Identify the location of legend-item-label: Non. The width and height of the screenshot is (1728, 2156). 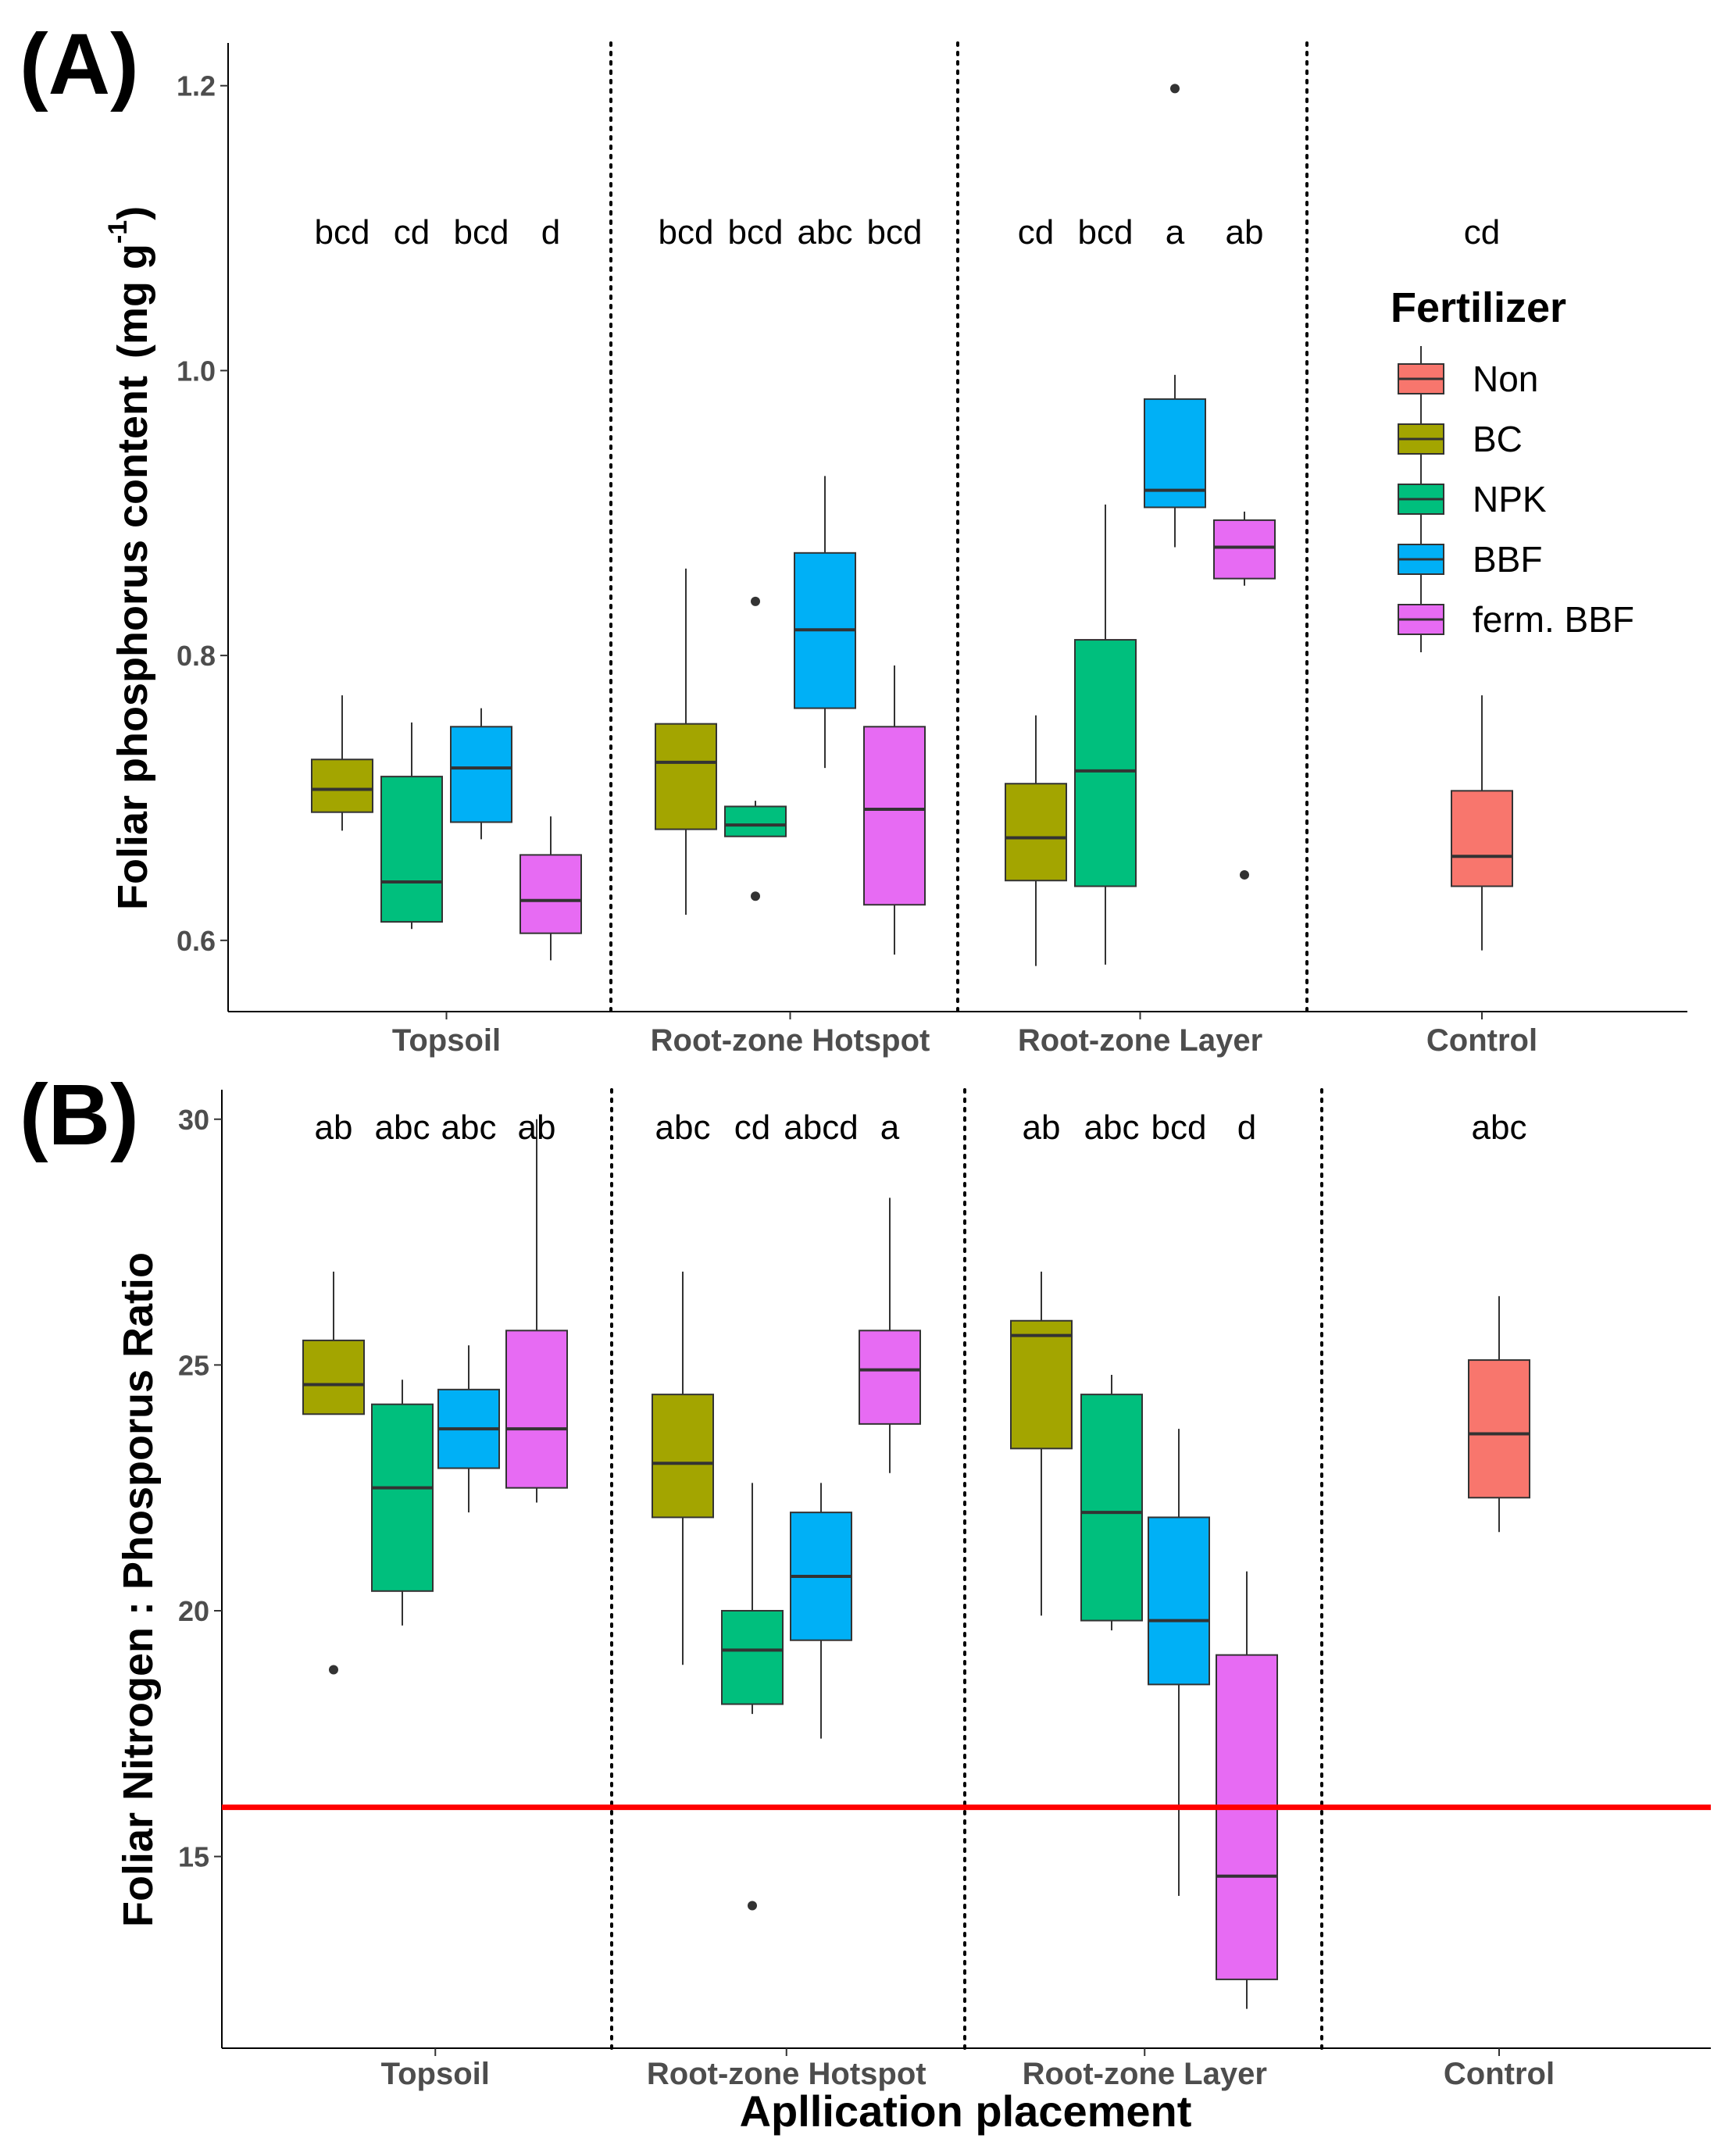
(1505, 379).